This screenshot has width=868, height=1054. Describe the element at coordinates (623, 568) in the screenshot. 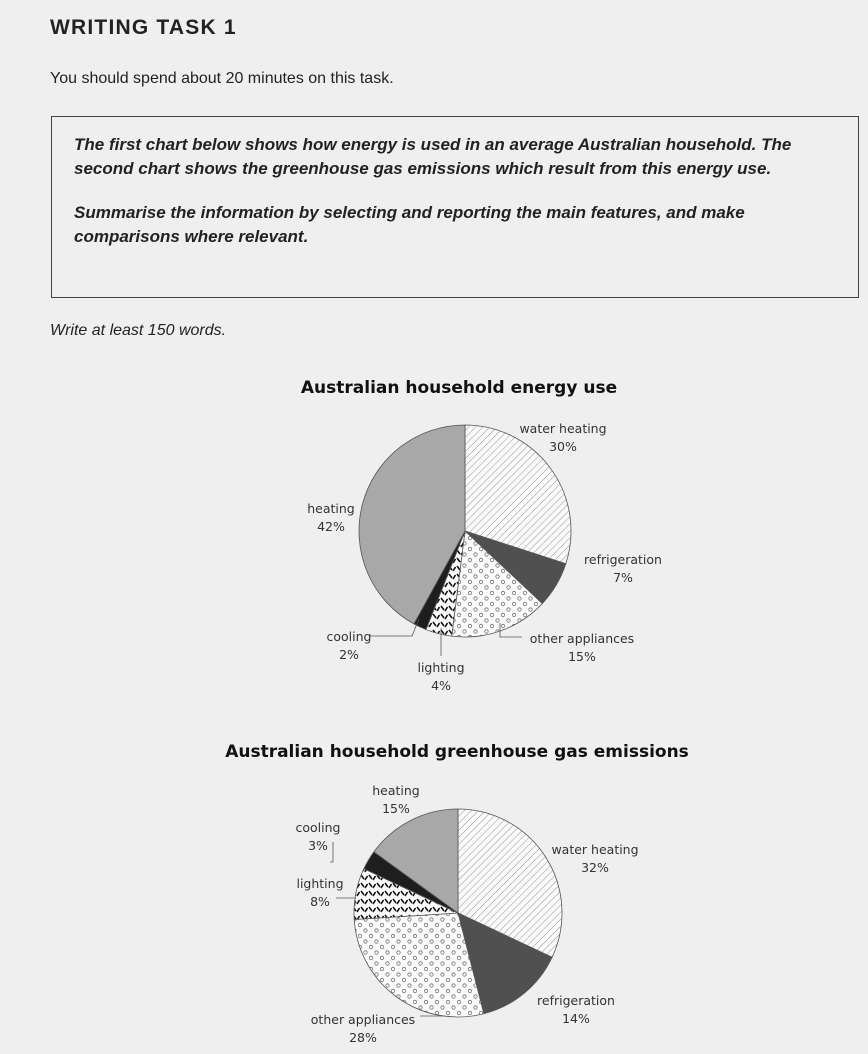

I see `slice-label-refrigeration: refrigeration 7%` at that location.